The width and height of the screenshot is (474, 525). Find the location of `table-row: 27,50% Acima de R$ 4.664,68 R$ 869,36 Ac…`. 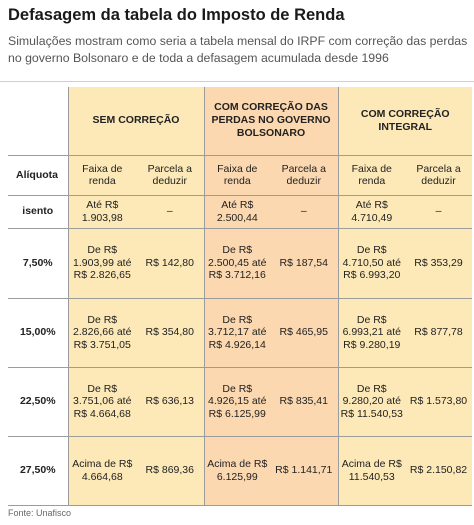

table-row: 27,50% Acima de R$ 4.664,68 R$ 869,36 Ac… is located at coordinates (240, 471).